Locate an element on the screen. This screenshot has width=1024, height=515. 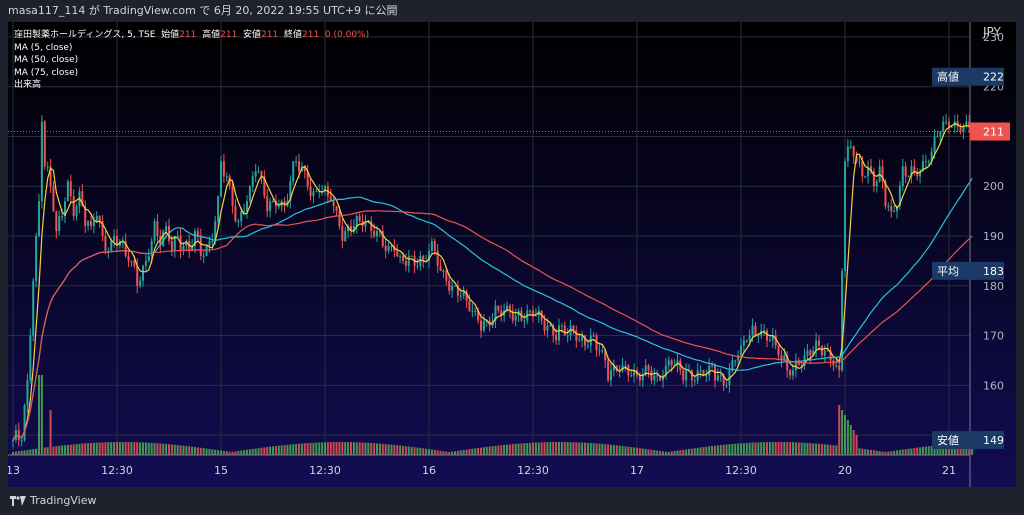
price-badge-label: 平均 is located at coordinates (948, 271).